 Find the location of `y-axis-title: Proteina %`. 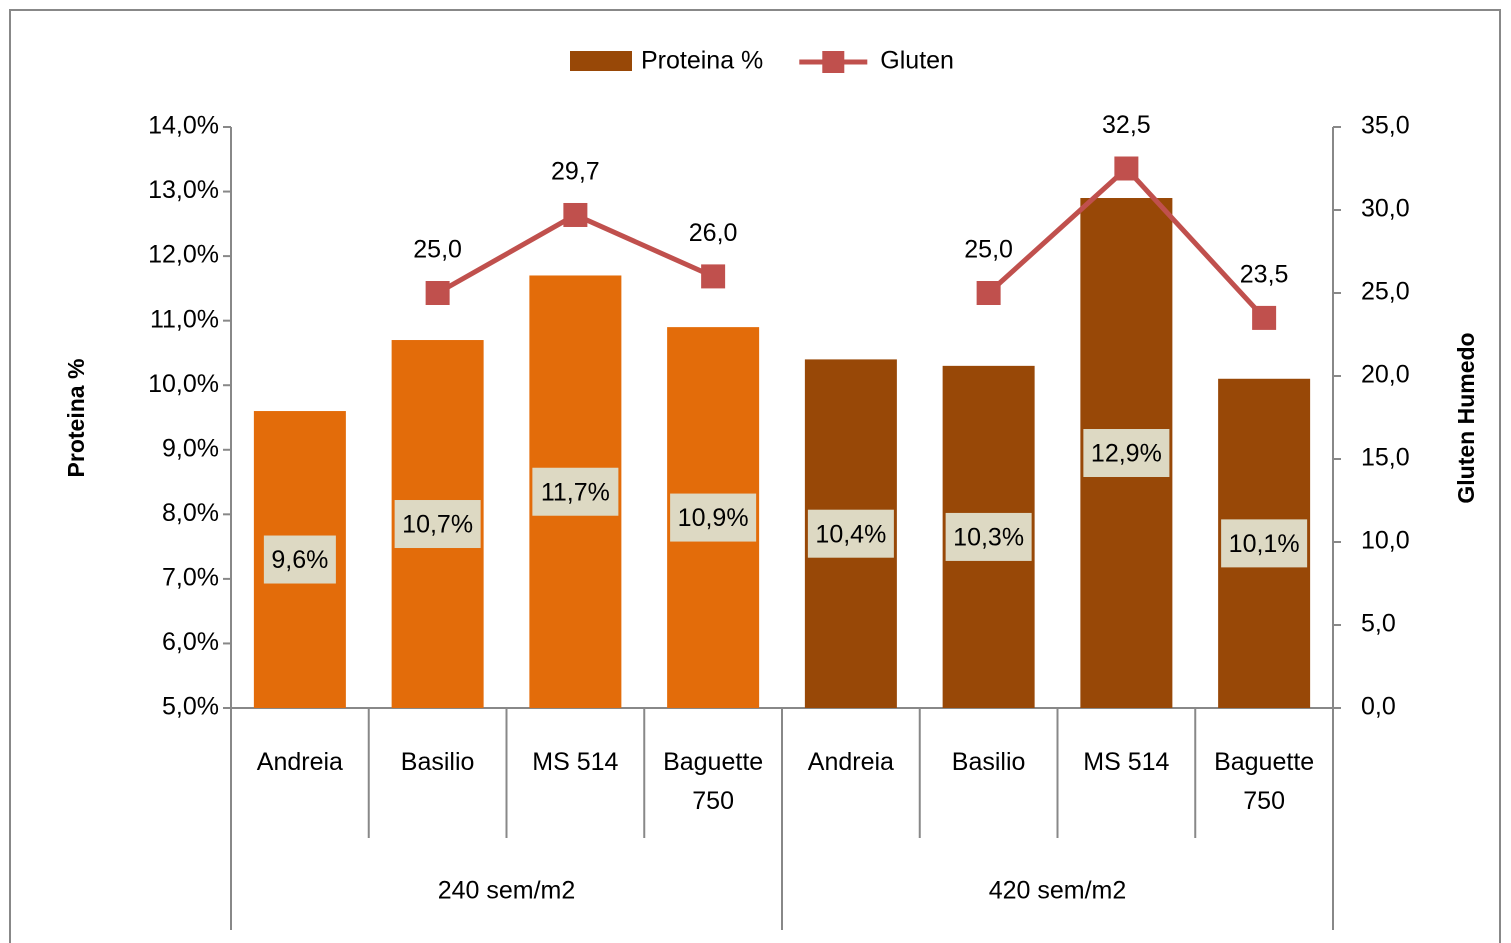

y-axis-title: Proteina % is located at coordinates (76, 418).